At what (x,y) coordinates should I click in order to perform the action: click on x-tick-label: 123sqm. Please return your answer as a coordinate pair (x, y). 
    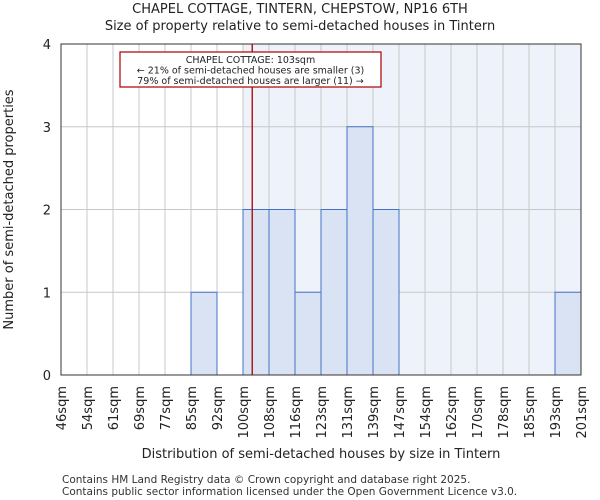
    Looking at the image, I should click on (322, 412).